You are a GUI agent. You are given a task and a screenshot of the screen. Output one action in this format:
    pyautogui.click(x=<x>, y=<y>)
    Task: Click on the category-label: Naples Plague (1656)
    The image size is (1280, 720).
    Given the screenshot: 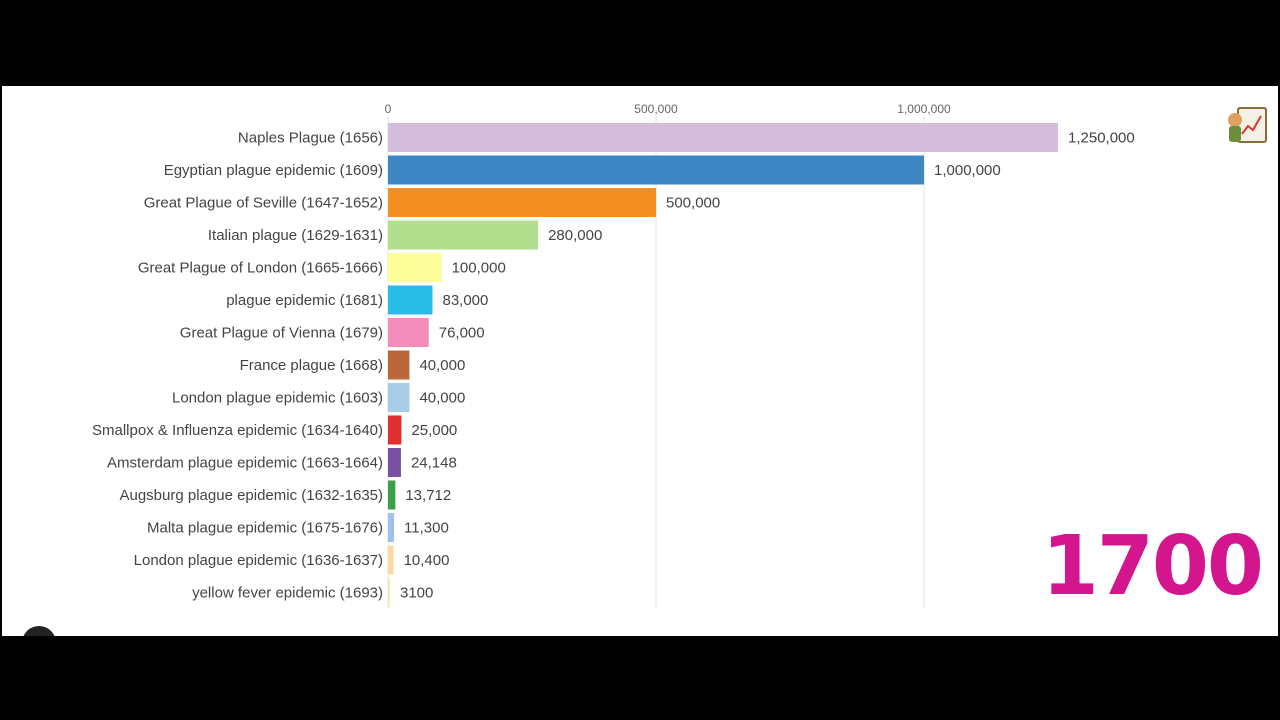 What is the action you would take?
    pyautogui.click(x=310, y=138)
    